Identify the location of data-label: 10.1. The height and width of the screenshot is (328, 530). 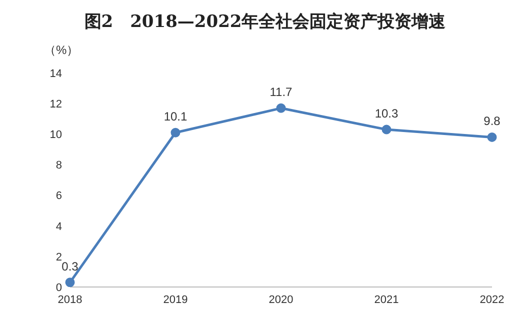
(176, 117).